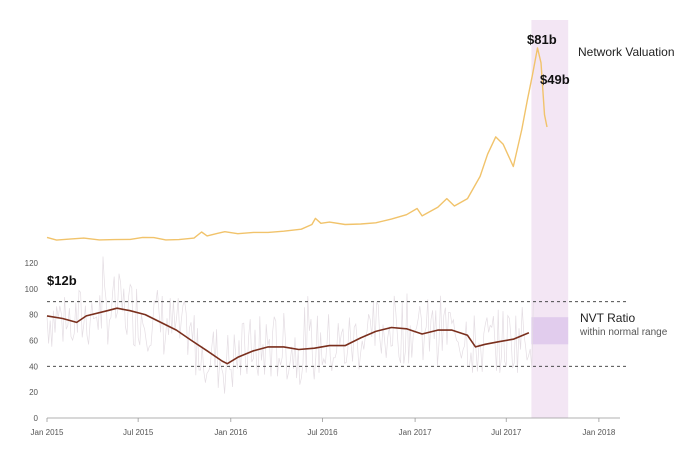 This screenshot has height=455, width=700. Describe the element at coordinates (36, 418) in the screenshot. I see `y-tick-label: 0` at that location.